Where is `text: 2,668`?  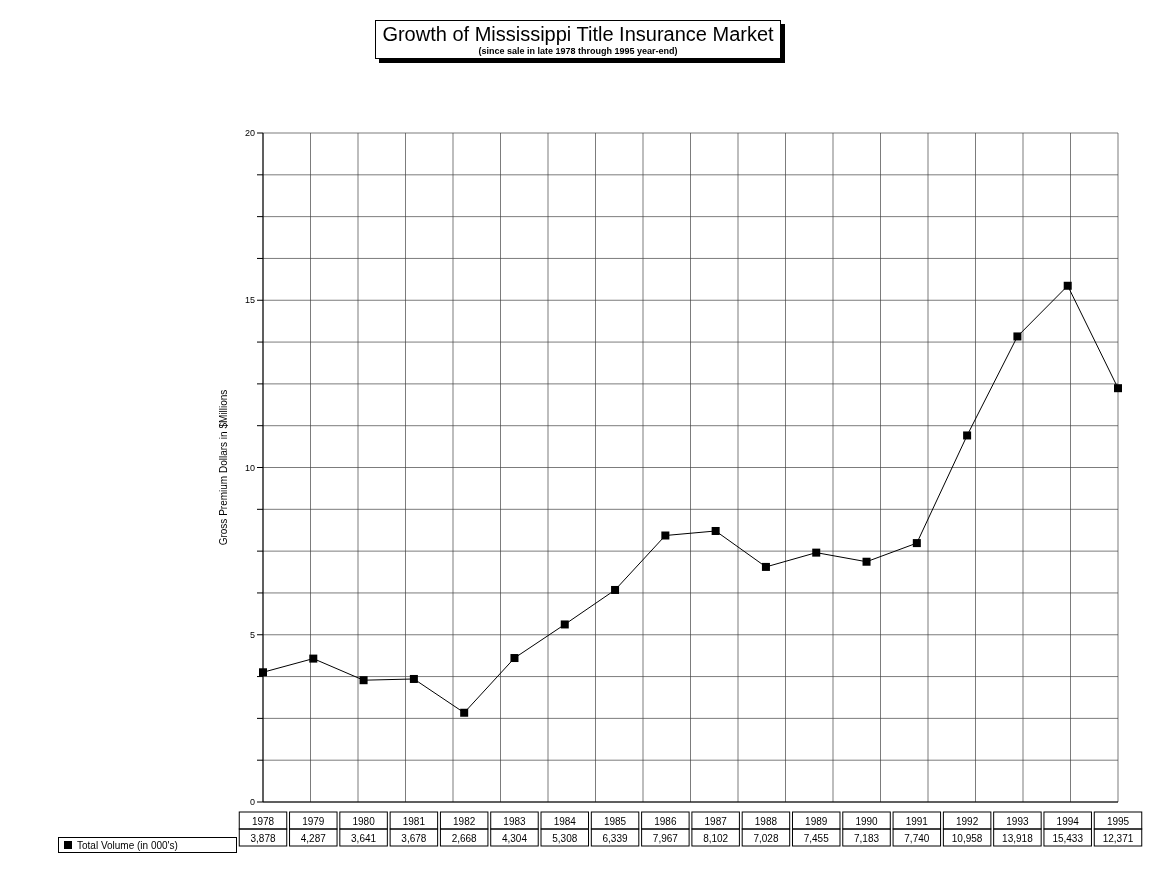 text: 2,668 is located at coordinates (464, 838).